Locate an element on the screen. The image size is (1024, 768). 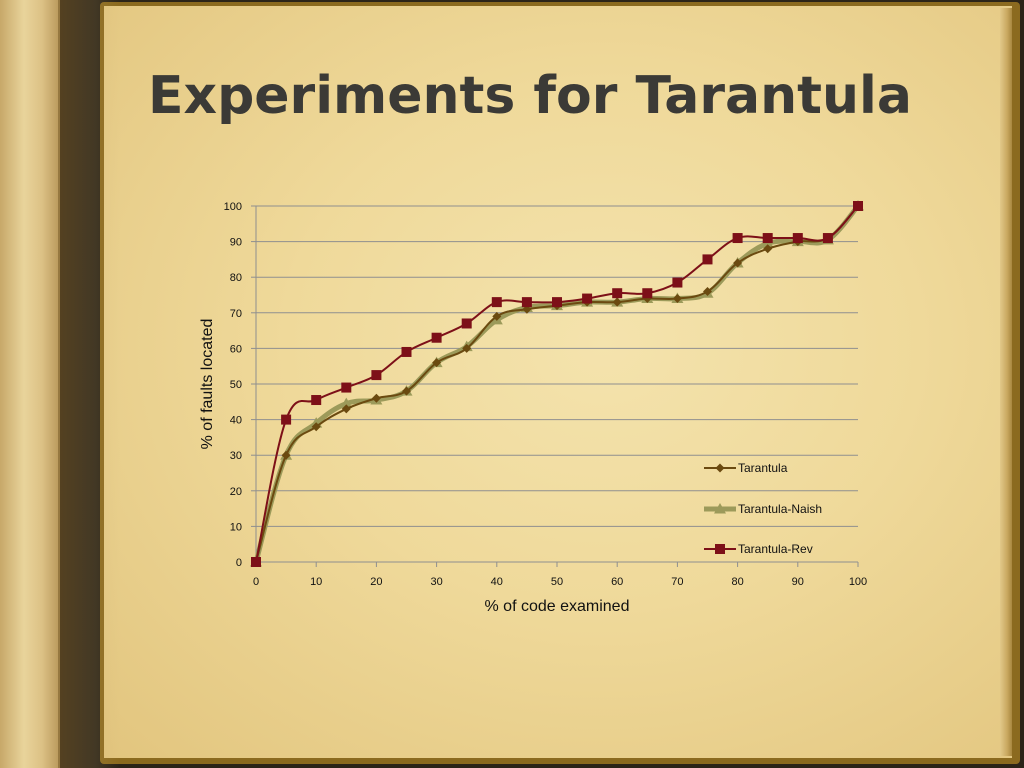
x-tick-label: 20 is located at coordinates (376, 582).